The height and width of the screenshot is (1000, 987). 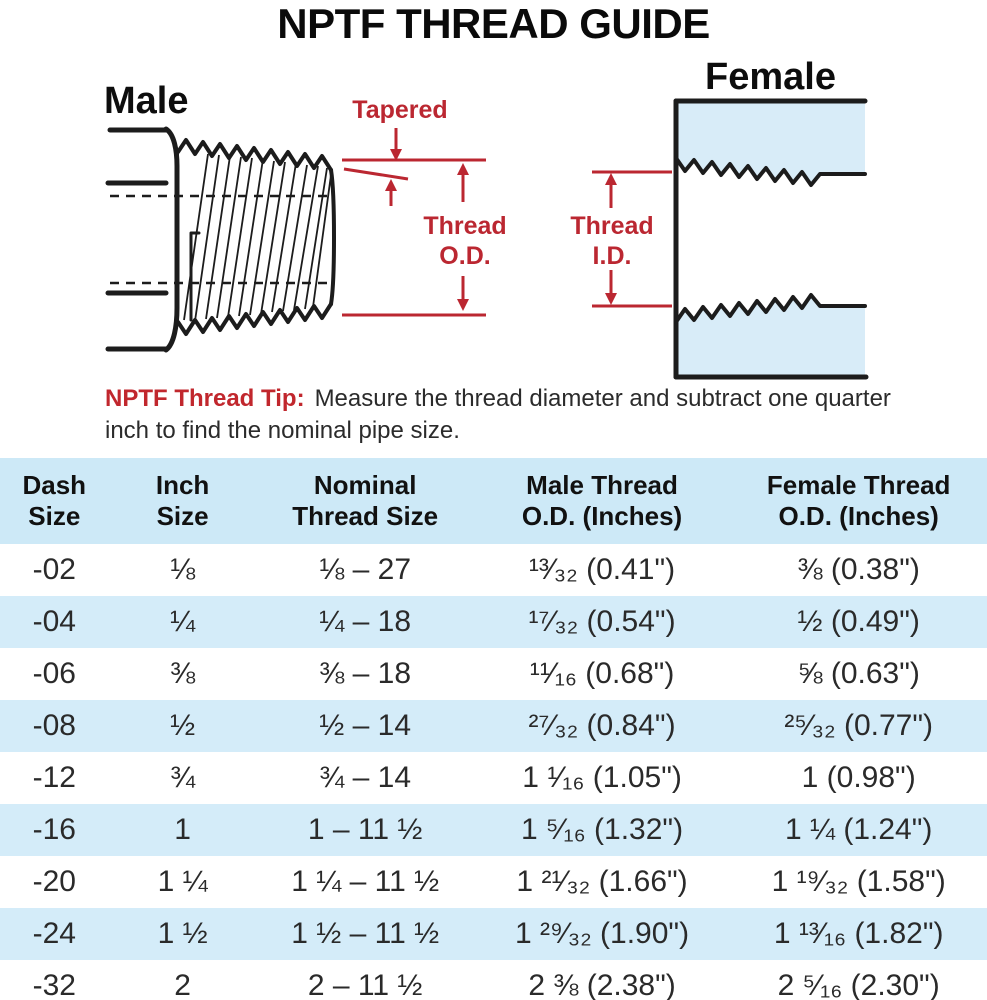 I want to click on female-label: Female, so click(x=770, y=77).